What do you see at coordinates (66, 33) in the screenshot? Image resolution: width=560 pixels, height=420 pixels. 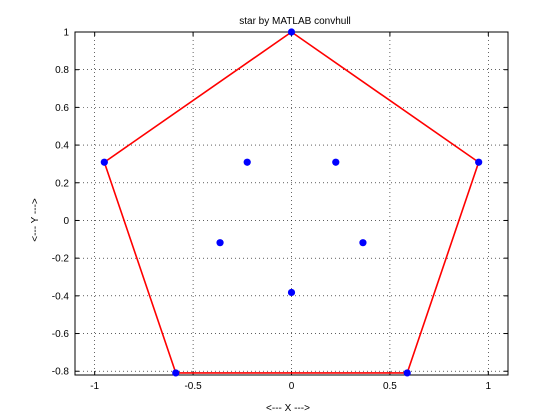 I see `y-tick-label: 1` at bounding box center [66, 33].